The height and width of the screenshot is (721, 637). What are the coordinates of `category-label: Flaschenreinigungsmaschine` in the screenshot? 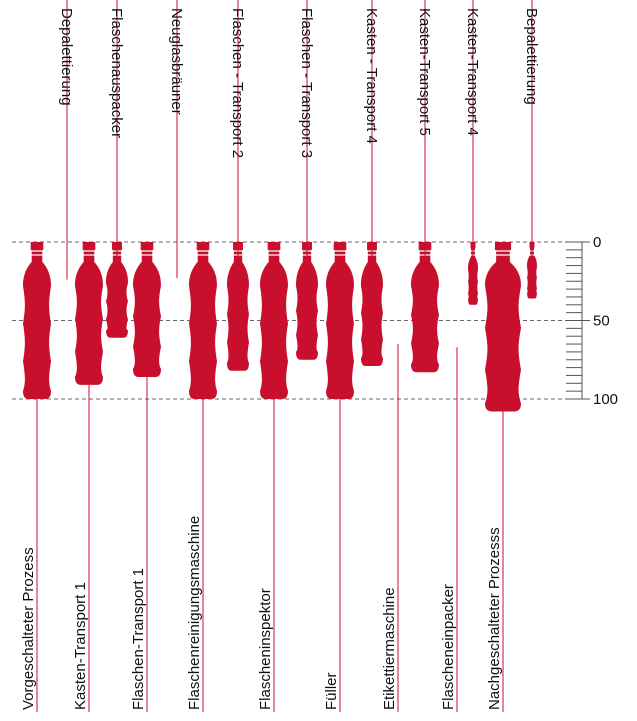 It's located at (194, 613).